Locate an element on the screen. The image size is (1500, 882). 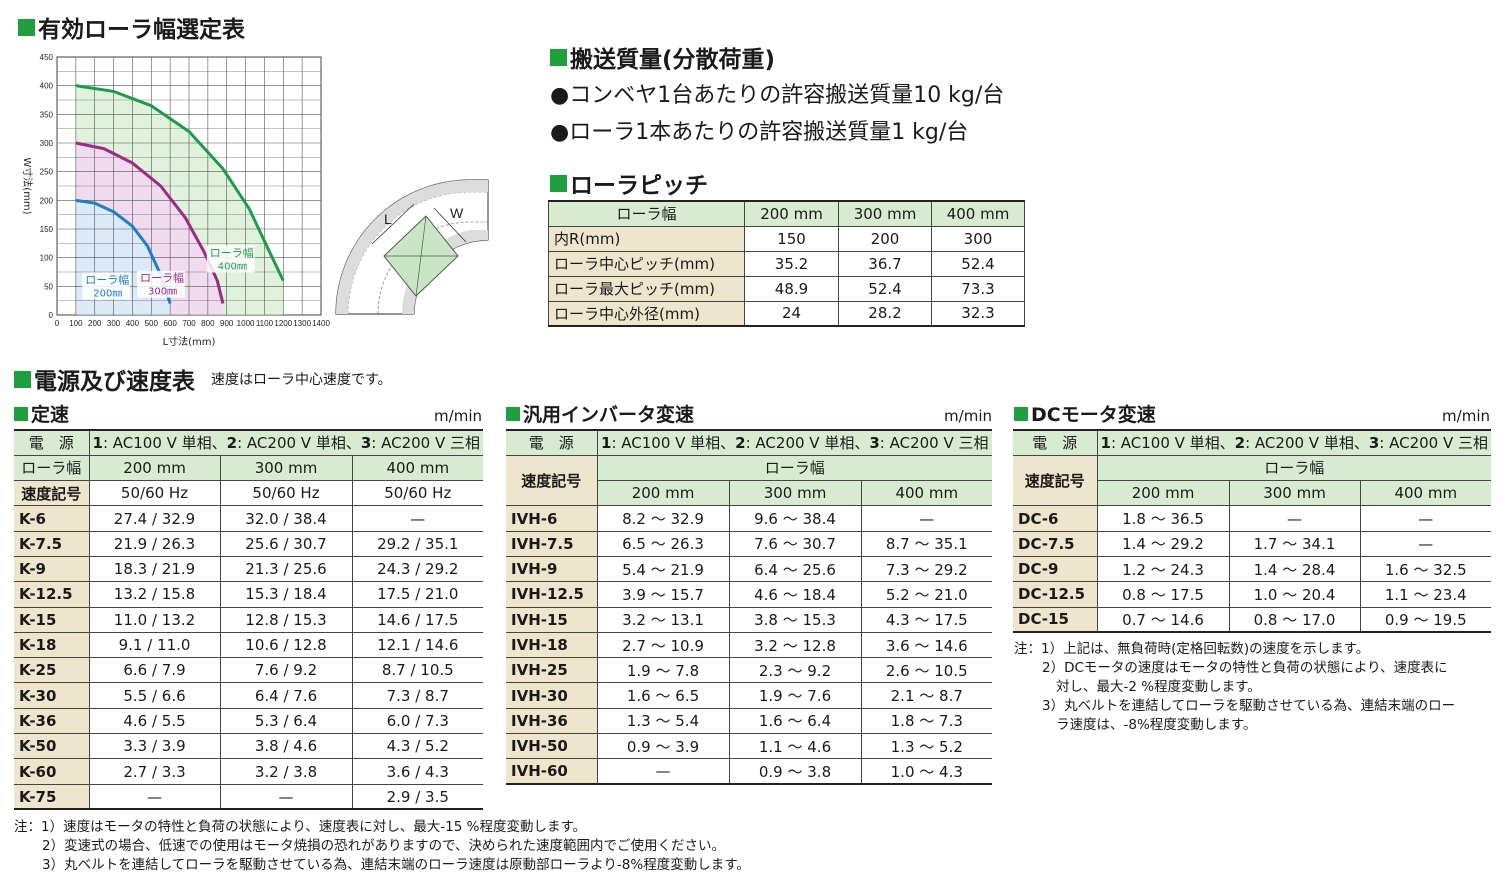
x-tick-label: 800 is located at coordinates (208, 323).